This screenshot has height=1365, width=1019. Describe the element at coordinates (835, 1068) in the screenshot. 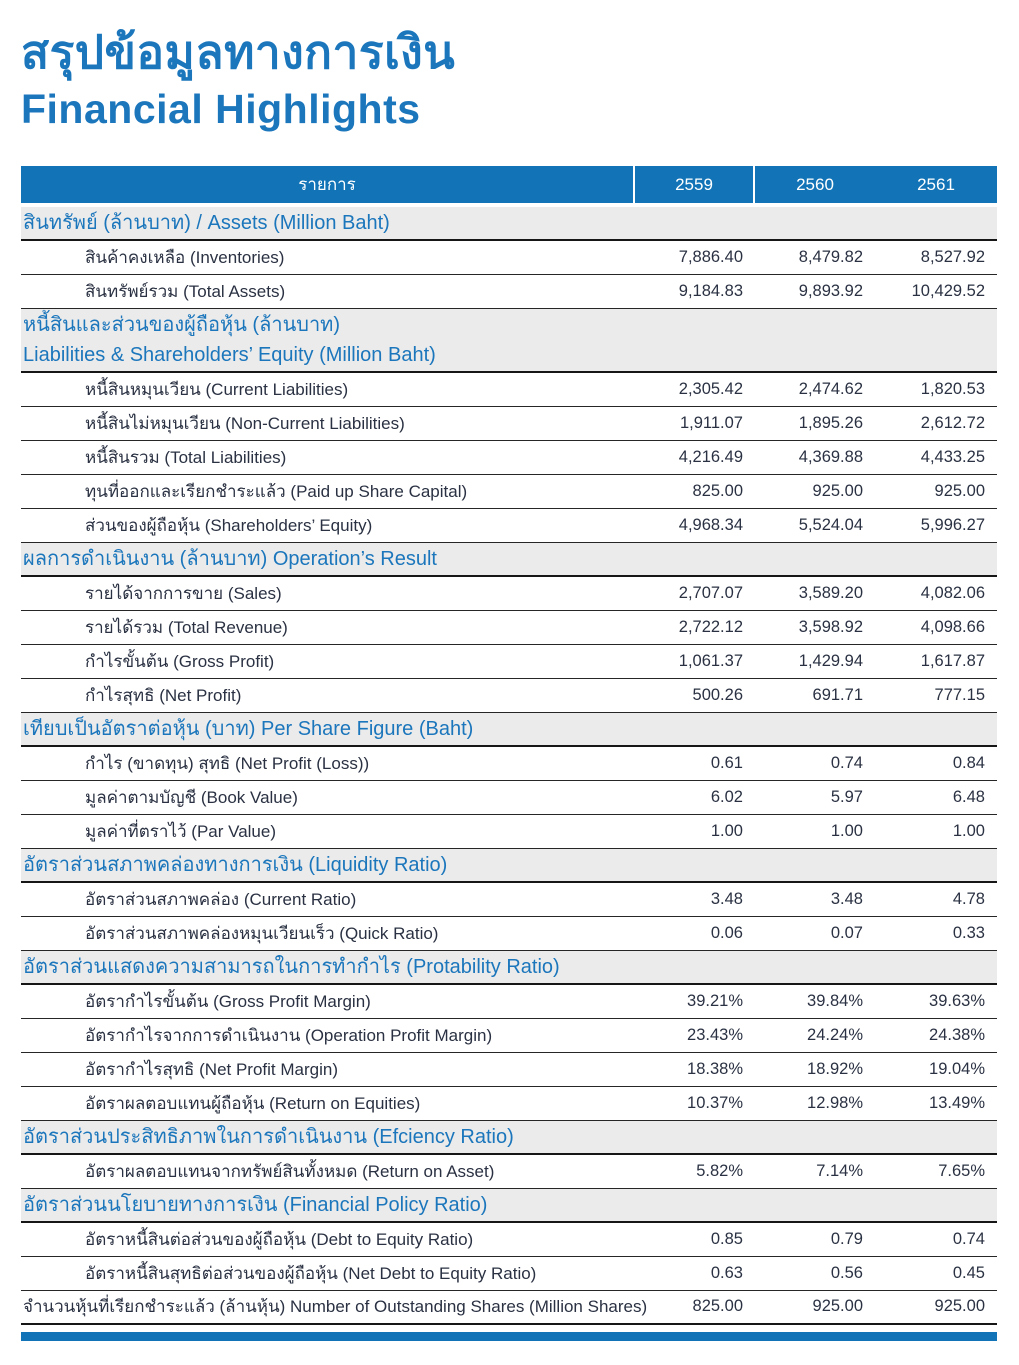

I see `value-cell: 18.92%` at that location.